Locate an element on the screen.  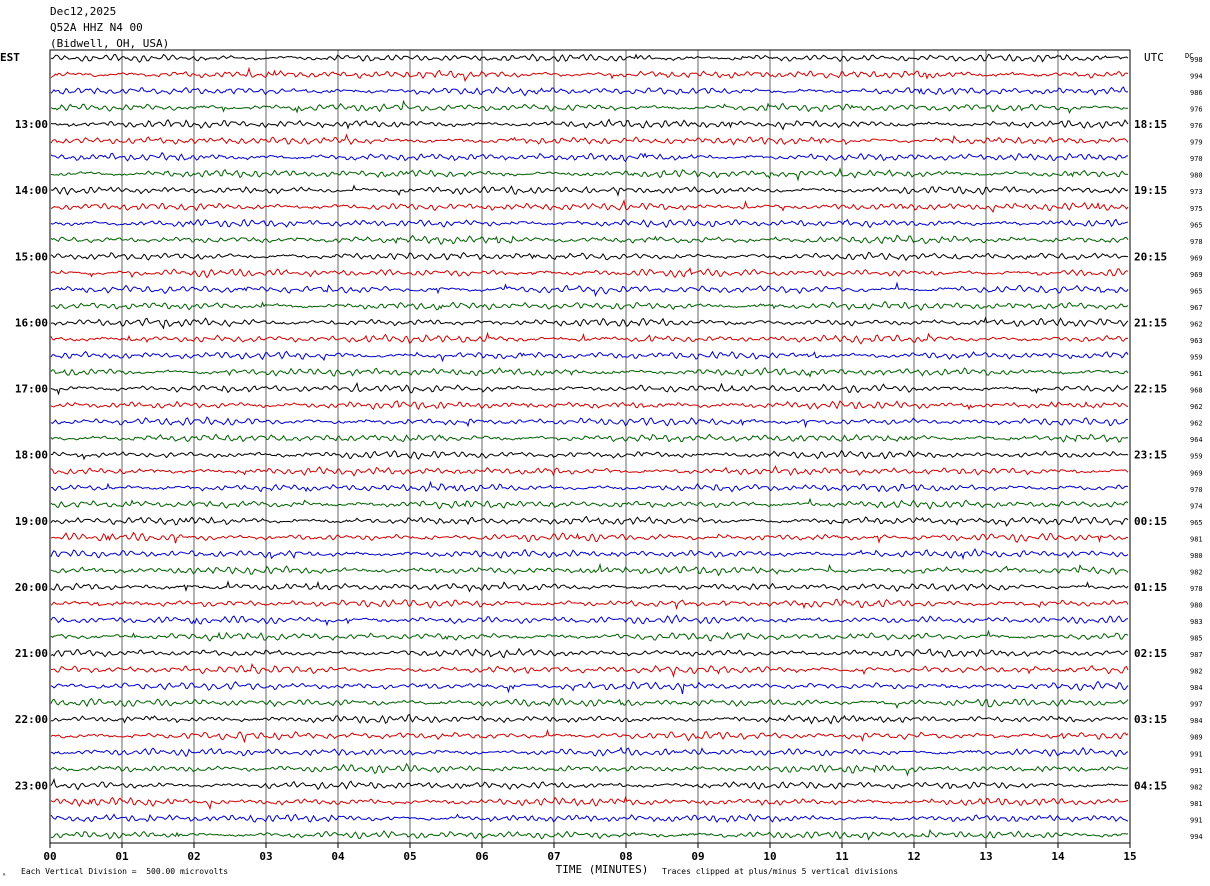
x-axis-title: TIME (MINUTES) is located at coordinates (602, 869).